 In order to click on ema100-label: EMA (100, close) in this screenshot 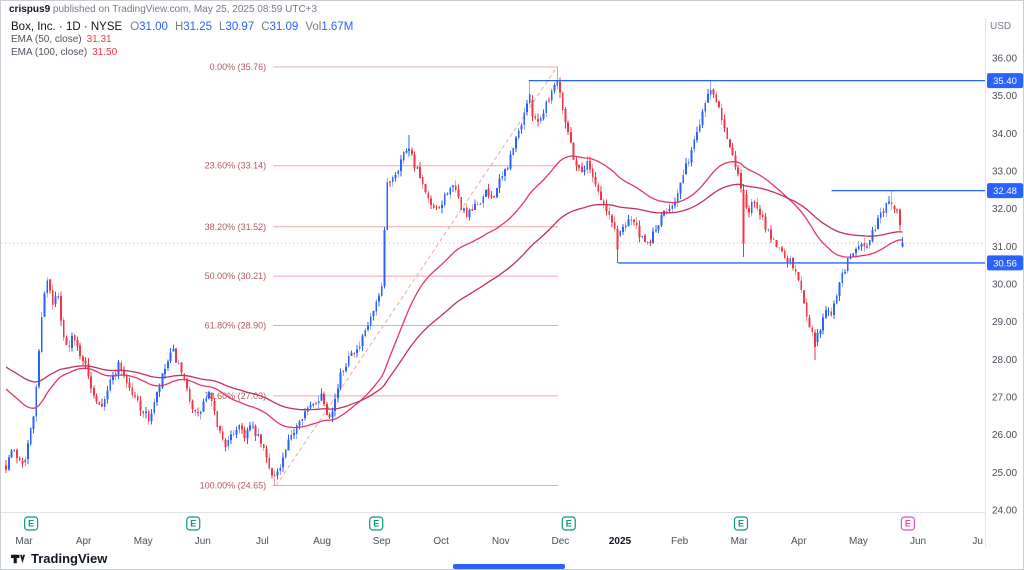, I will do `click(49, 52)`.